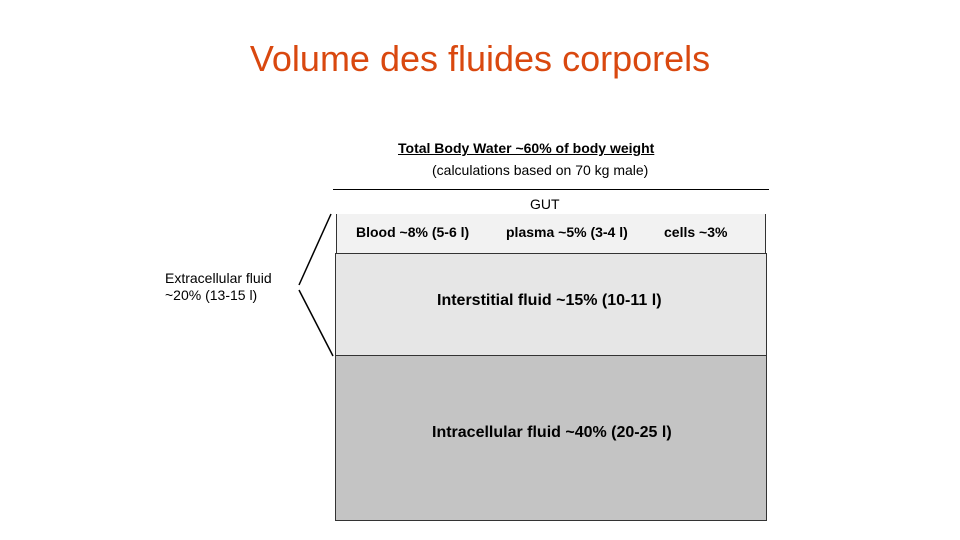  I want to click on cells-label: cells ~3%, so click(696, 232).